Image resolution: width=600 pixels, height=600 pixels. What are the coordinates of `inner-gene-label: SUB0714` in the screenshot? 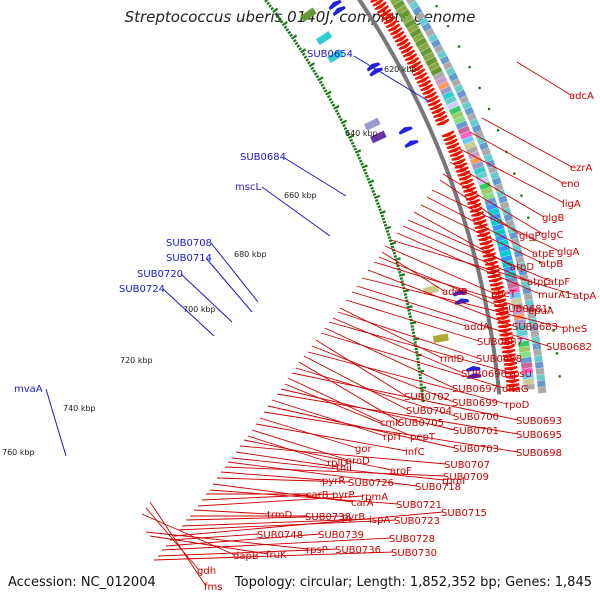 It's located at (189, 258).